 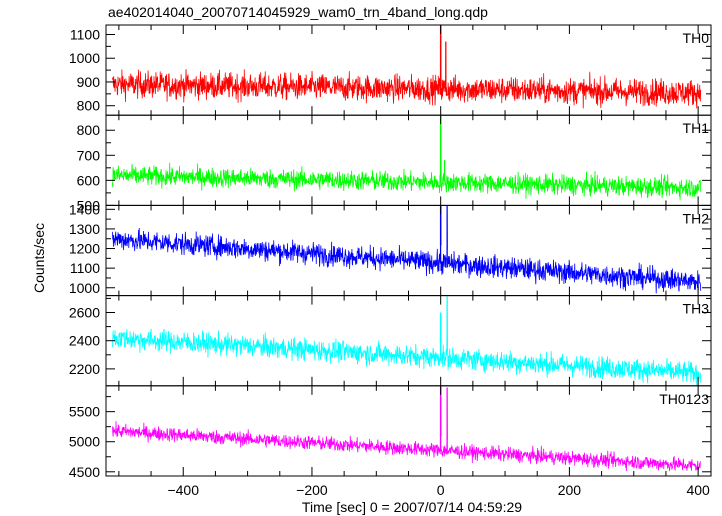 What do you see at coordinates (89, 205) in the screenshot?
I see `y-tick-label: 500` at bounding box center [89, 205].